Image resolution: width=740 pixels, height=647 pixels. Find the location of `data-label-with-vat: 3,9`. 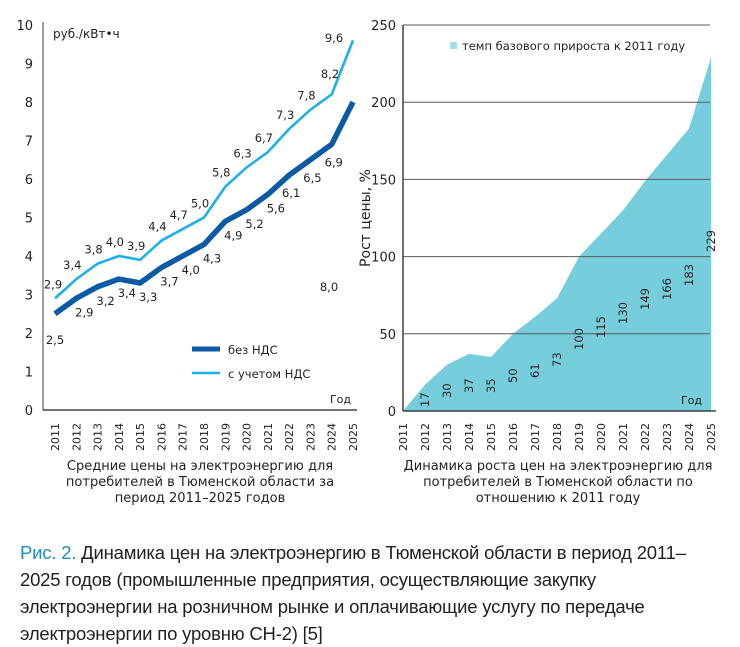

data-label-with-vat: 3,9 is located at coordinates (136, 246).